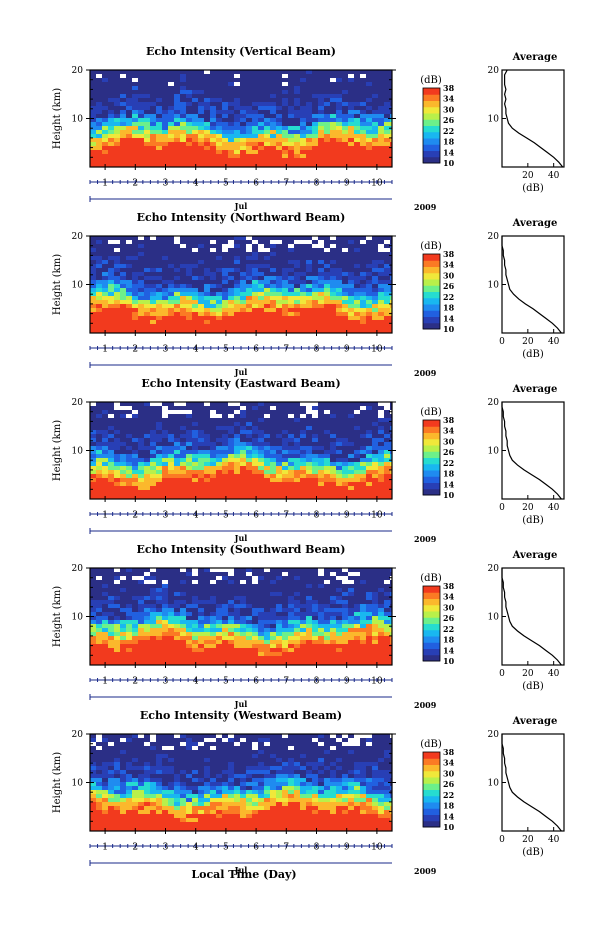  Describe the element at coordinates (105, 350) in the screenshot. I see `day-tick-label: 1` at that location.